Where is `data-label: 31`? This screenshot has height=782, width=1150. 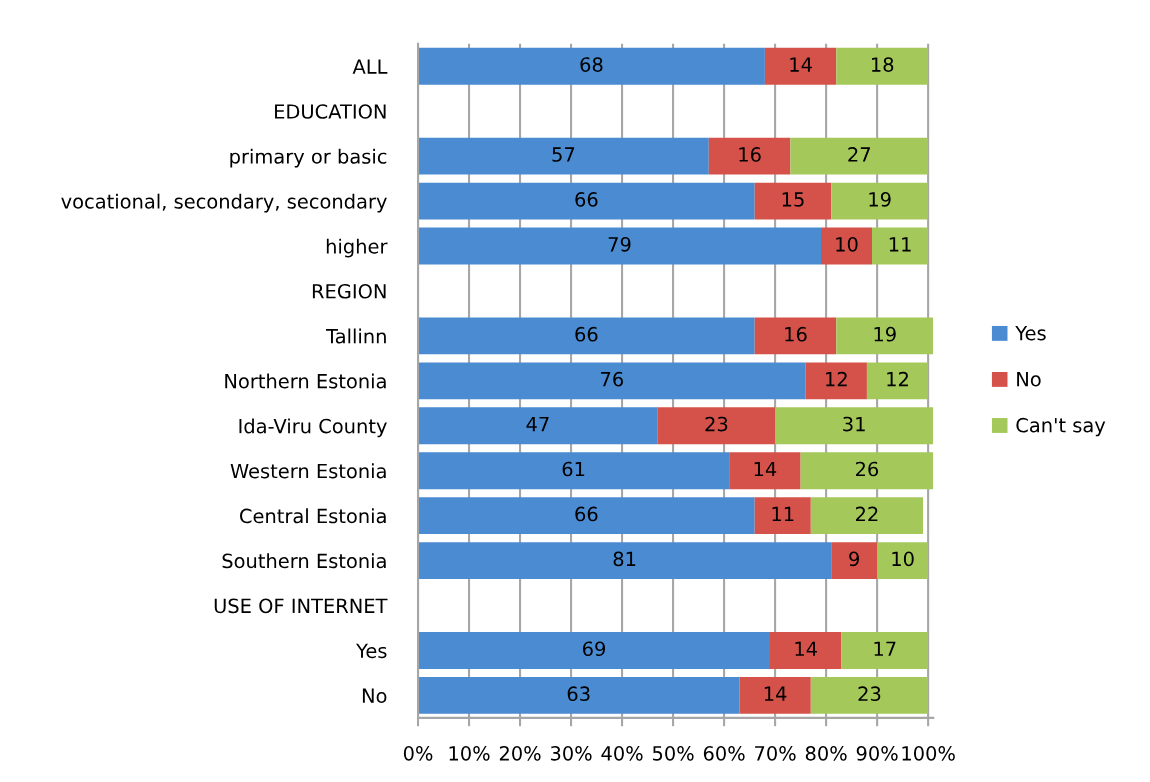 data-label: 31 is located at coordinates (854, 424).